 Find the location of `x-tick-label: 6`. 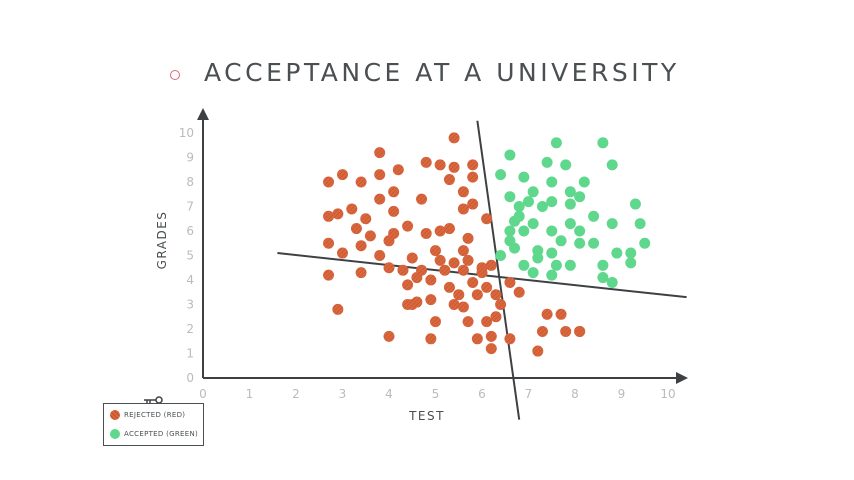

x-tick-label: 6 is located at coordinates (482, 394).